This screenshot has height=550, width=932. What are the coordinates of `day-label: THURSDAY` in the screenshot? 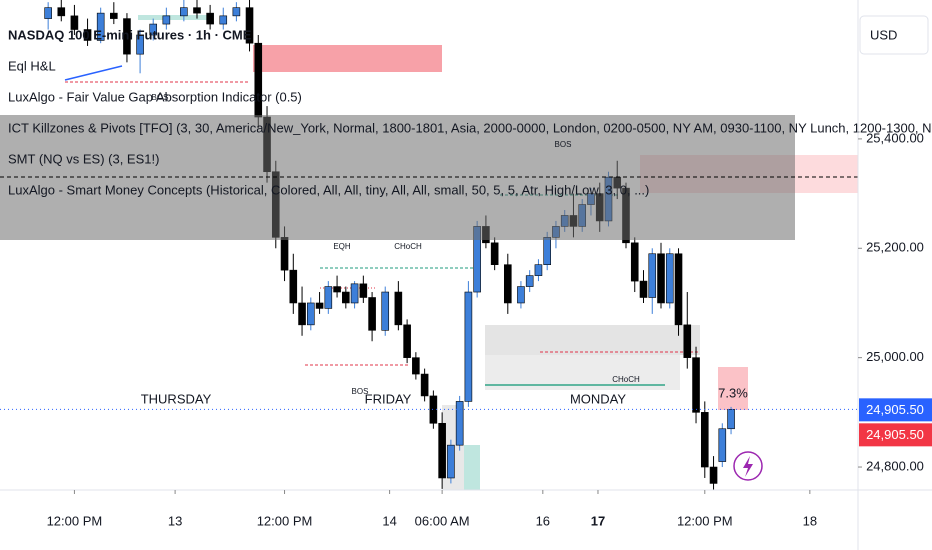 It's located at (176, 398).